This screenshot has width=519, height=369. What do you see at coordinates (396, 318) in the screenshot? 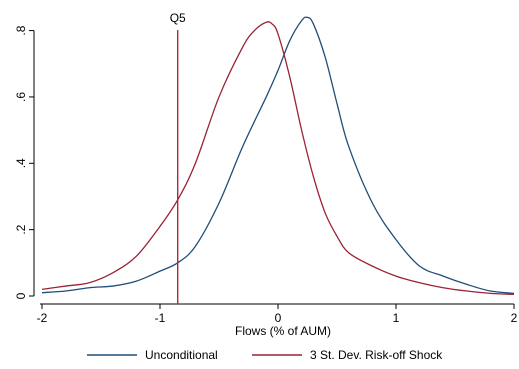
I see `x-tick-label: 1` at bounding box center [396, 318].